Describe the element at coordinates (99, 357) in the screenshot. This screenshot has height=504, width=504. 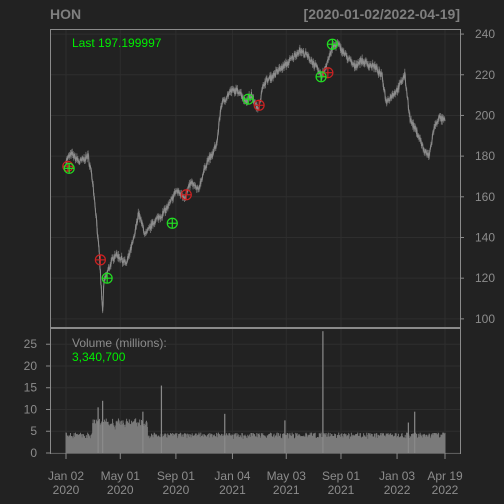
I see `volume-last-value: 3,340,700` at that location.